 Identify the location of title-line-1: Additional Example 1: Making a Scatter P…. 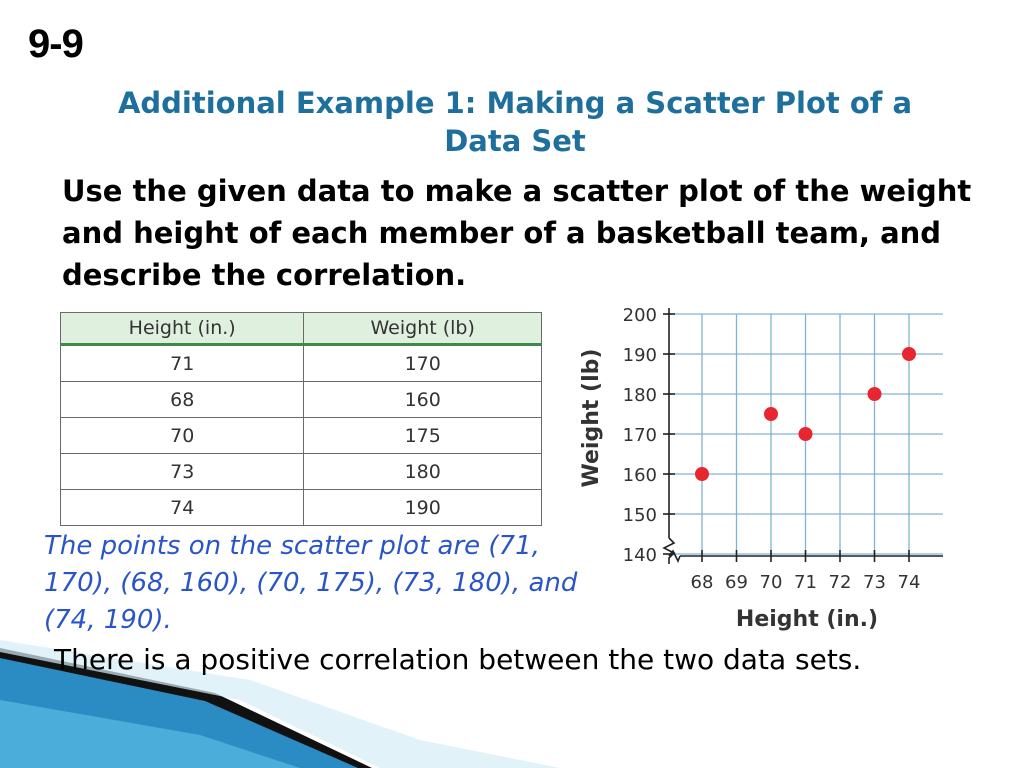
(515, 103).